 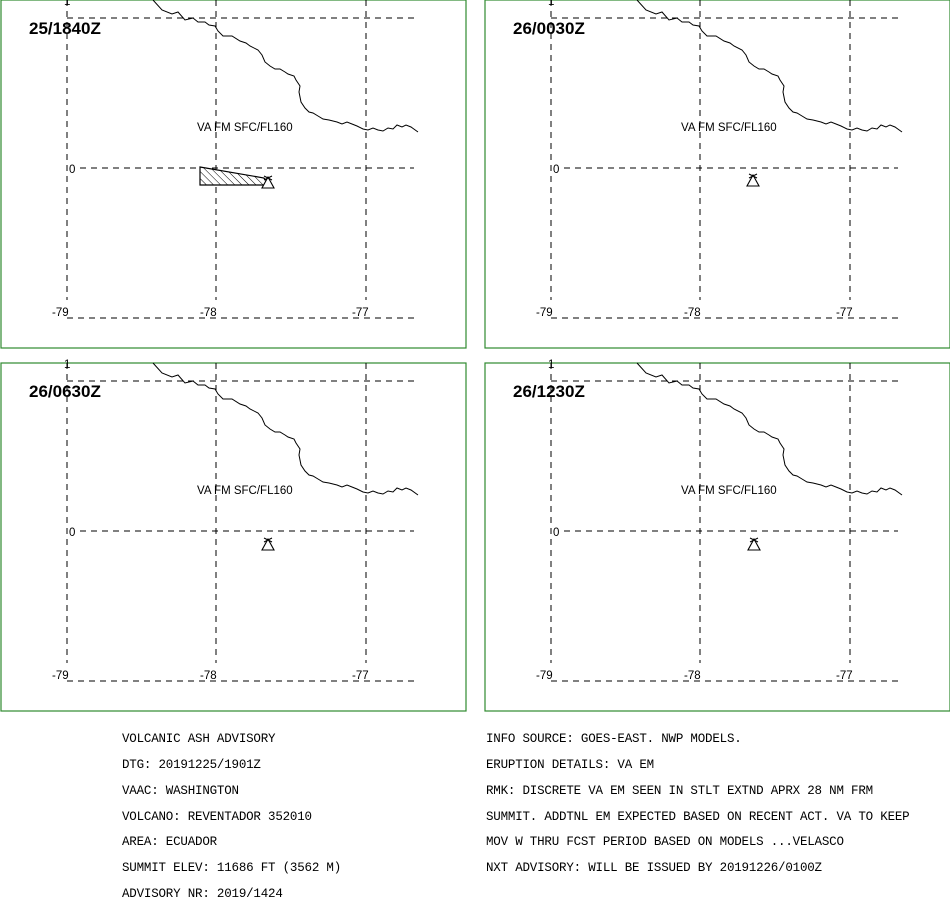 What do you see at coordinates (549, 28) in the screenshot?
I see `panel-valid-time: 26/0030Z` at bounding box center [549, 28].